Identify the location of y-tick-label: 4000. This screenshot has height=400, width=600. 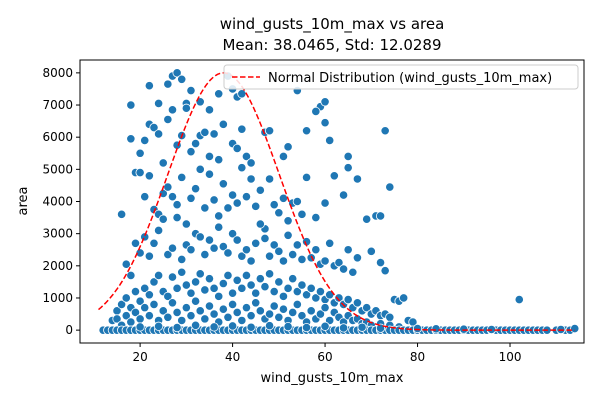
(57, 202).